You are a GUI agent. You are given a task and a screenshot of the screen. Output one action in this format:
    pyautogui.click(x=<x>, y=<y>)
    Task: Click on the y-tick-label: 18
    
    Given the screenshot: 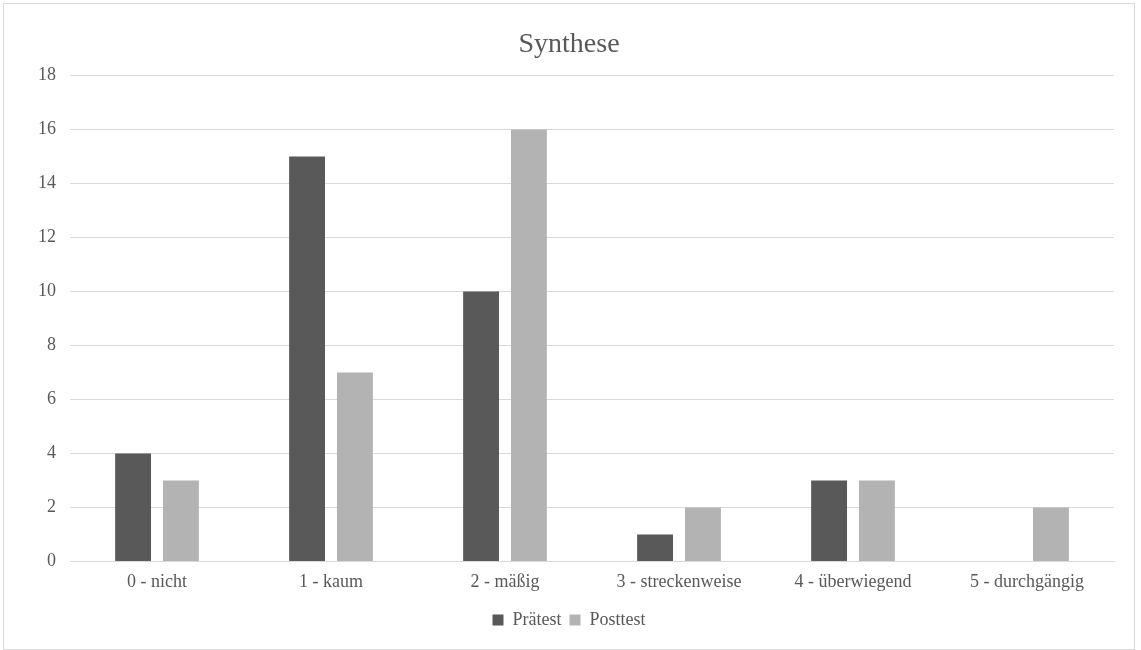 What is the action you would take?
    pyautogui.click(x=47, y=74)
    